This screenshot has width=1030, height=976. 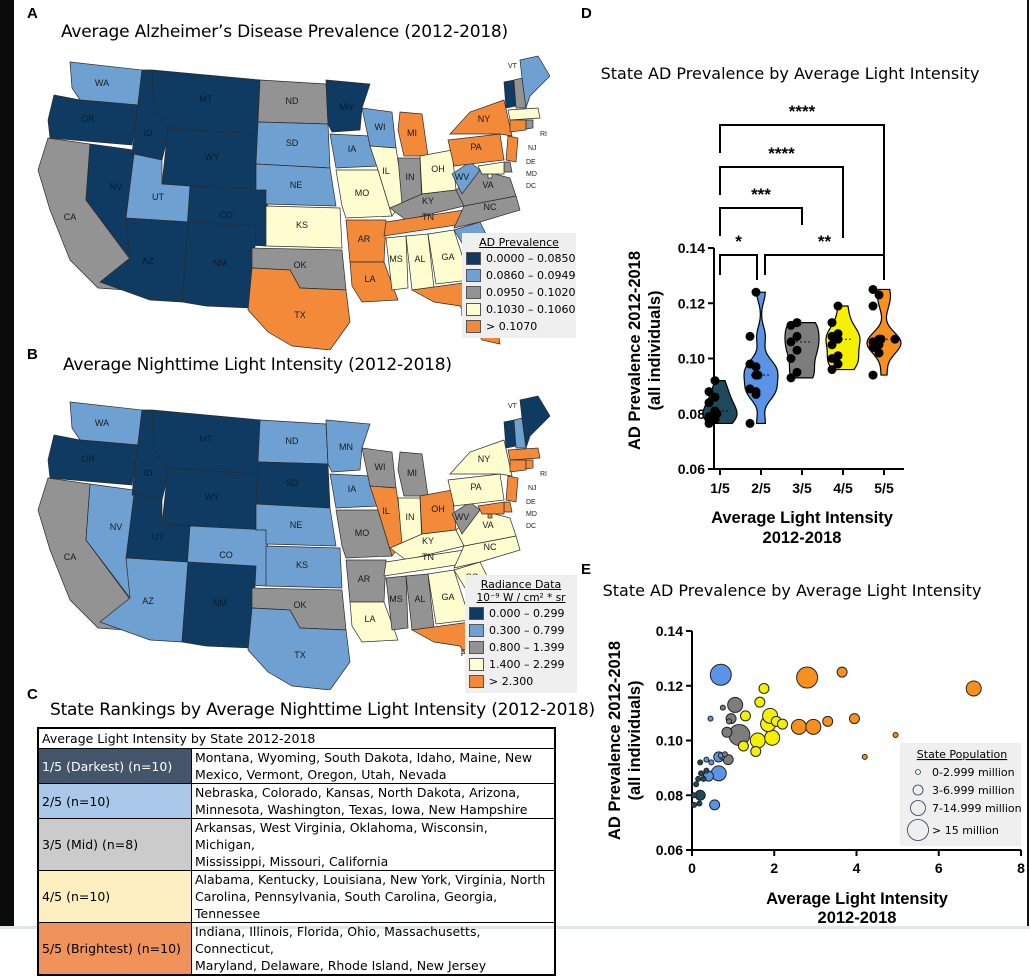 I want to click on state-label: NY, so click(x=484, y=459).